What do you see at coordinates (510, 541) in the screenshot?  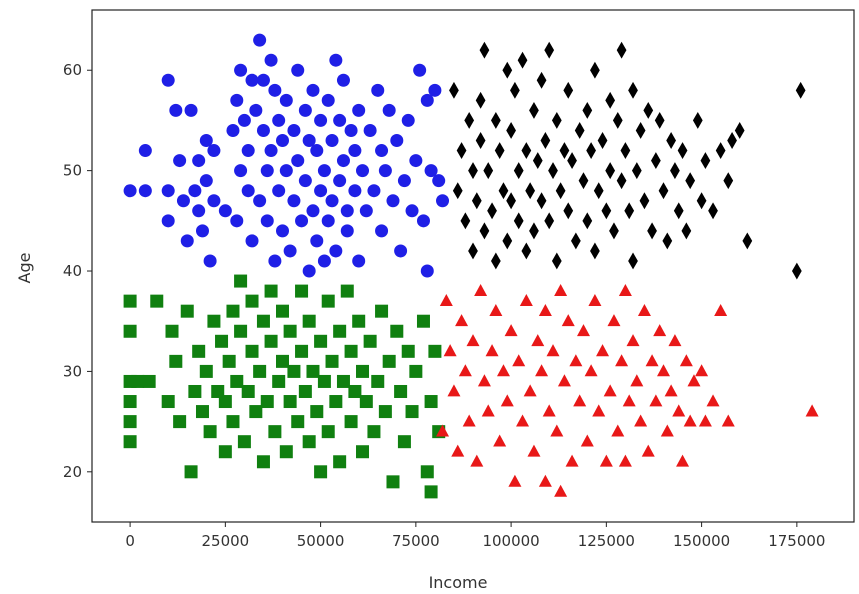 I see `x-tick-label: 100000` at bounding box center [510, 541].